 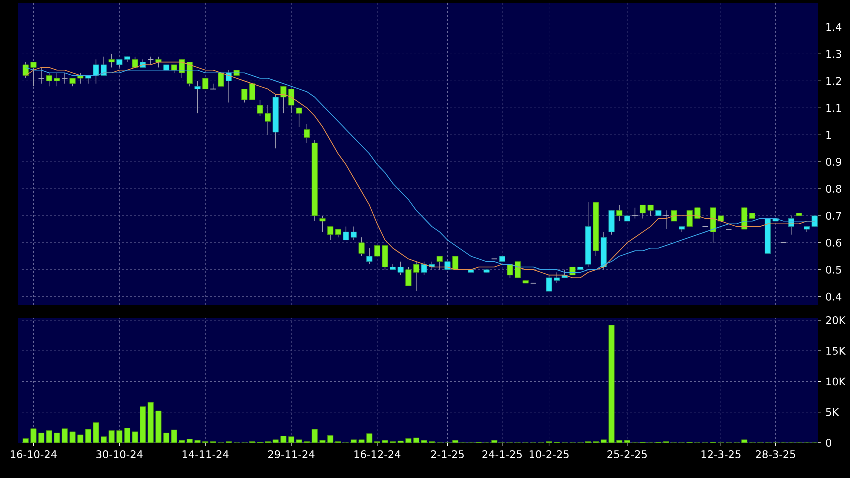 What do you see at coordinates (502, 454) in the screenshot?
I see `x-tick-label: 24-1-25` at bounding box center [502, 454].